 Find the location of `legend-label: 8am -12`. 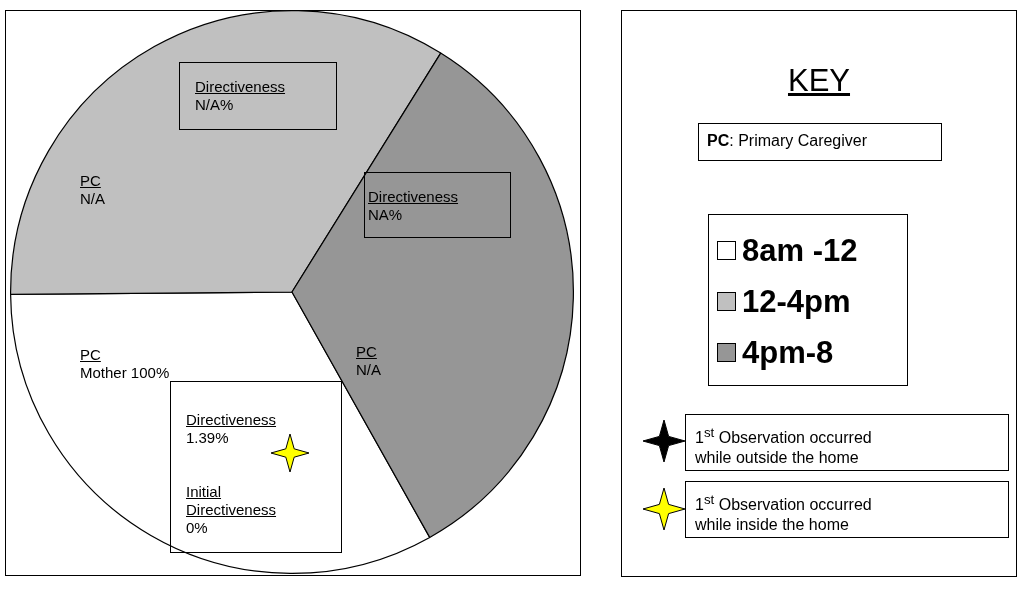

legend-label: 8am -12 is located at coordinates (800, 250).